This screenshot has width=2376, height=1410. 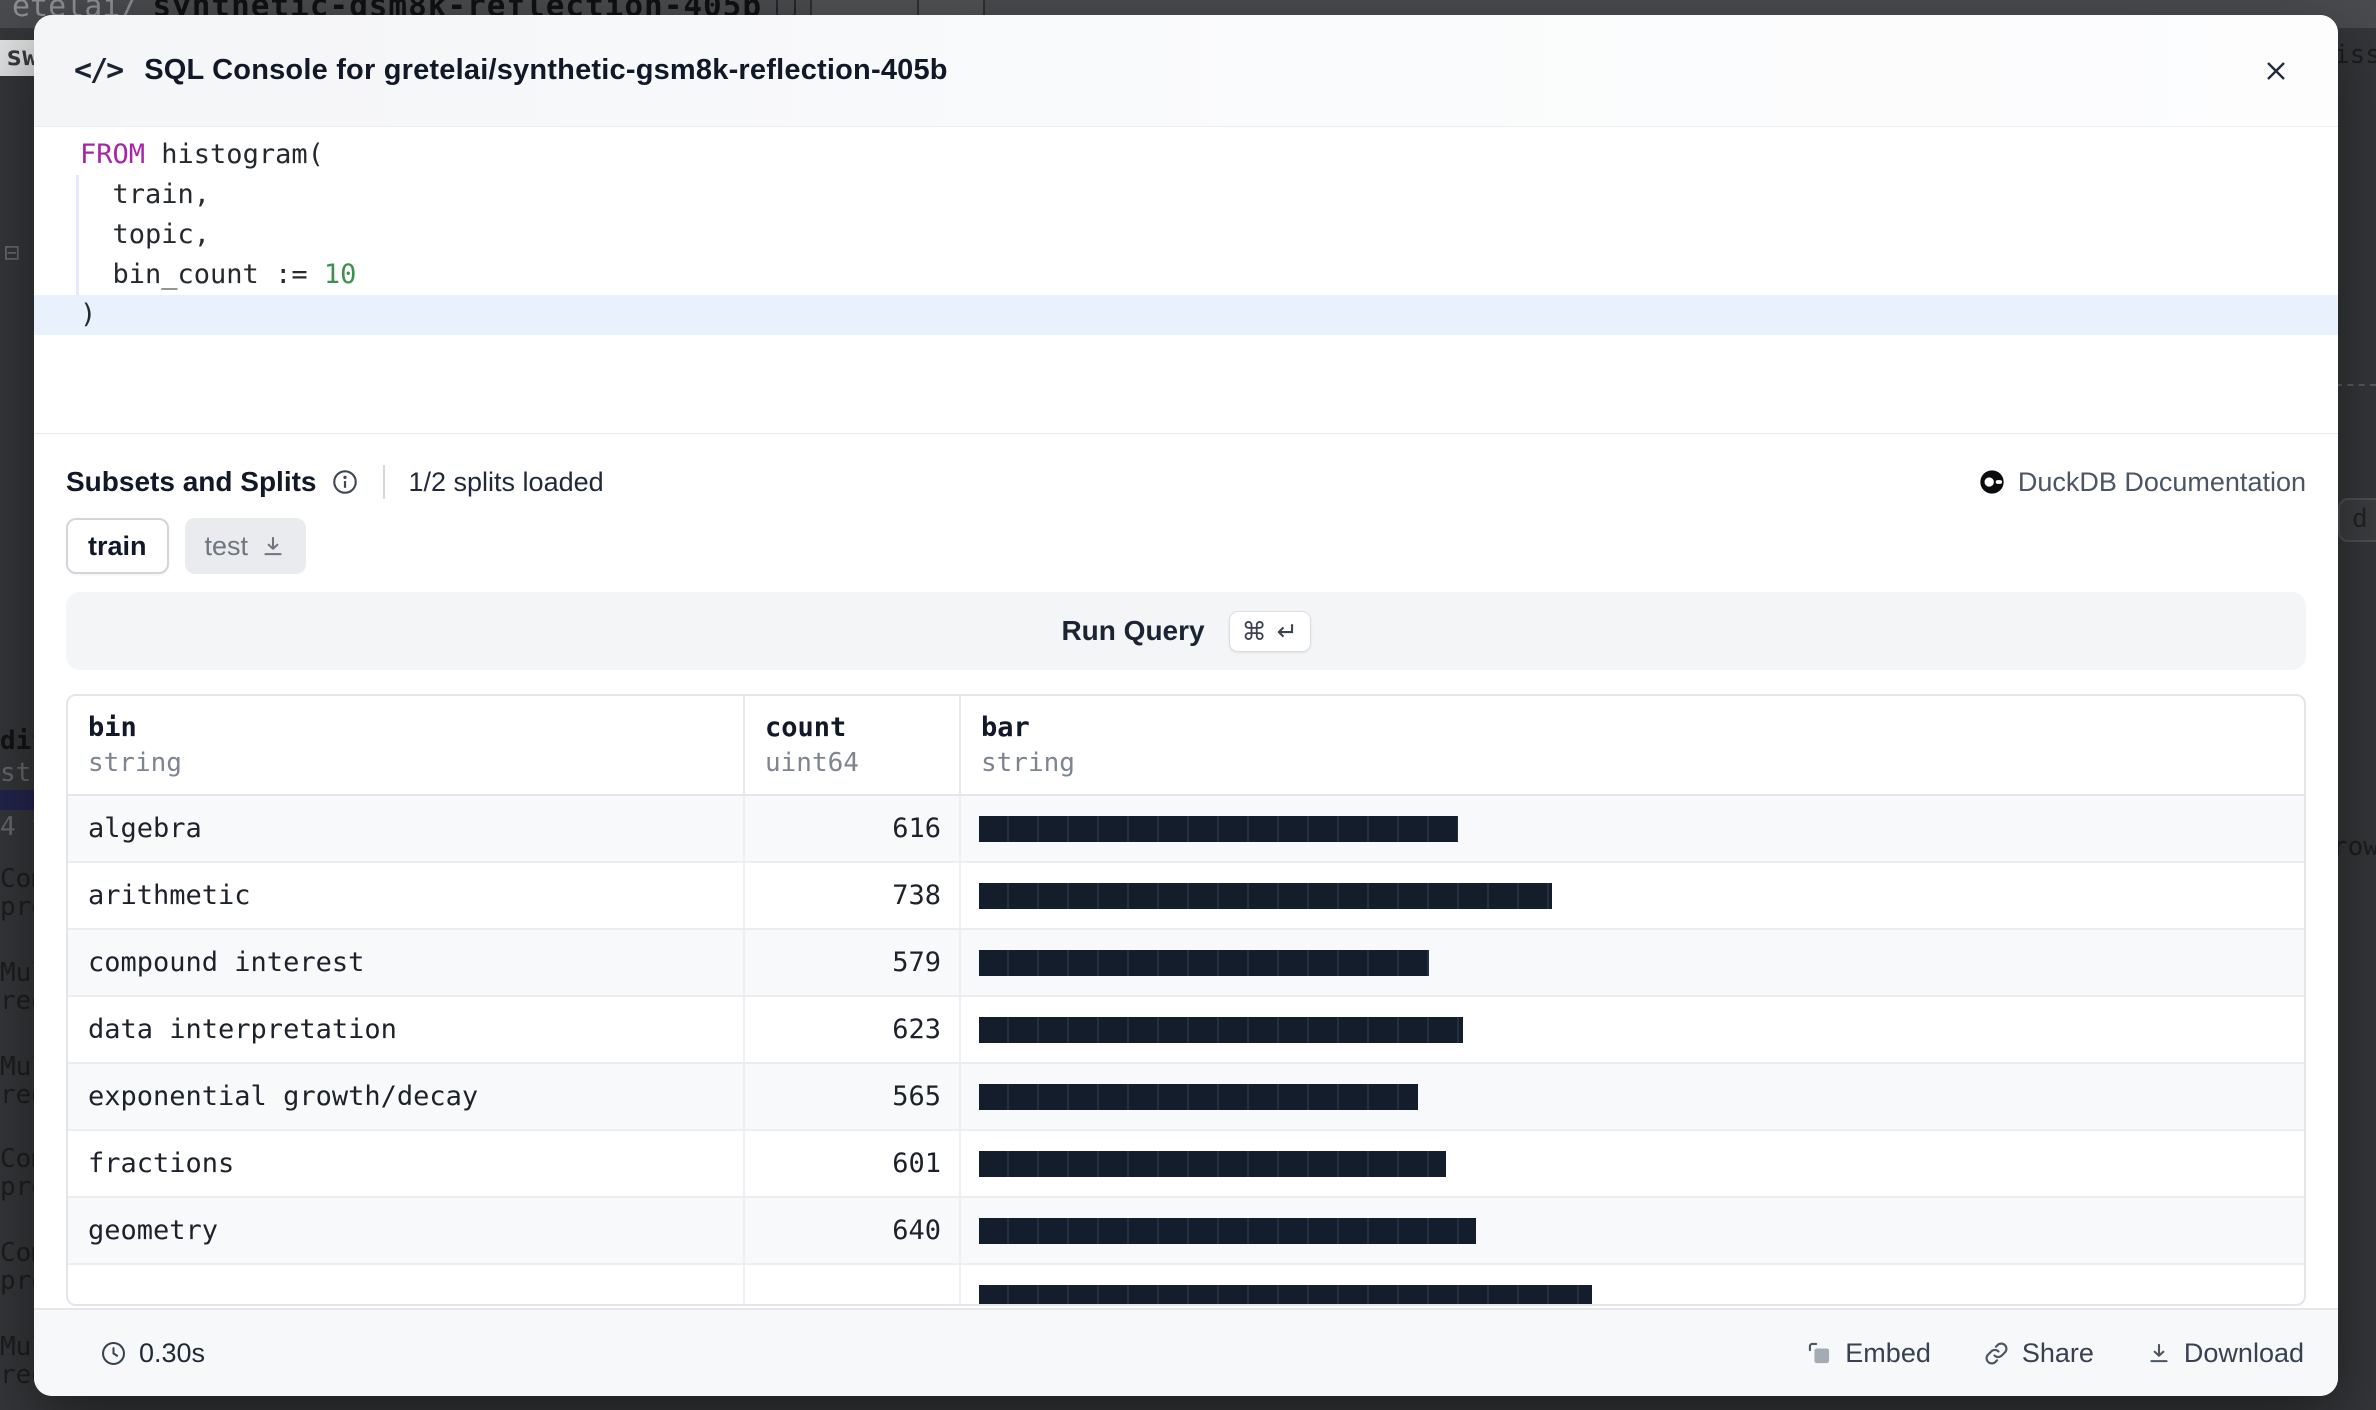 What do you see at coordinates (135, 763) in the screenshot?
I see `column-type: string` at bounding box center [135, 763].